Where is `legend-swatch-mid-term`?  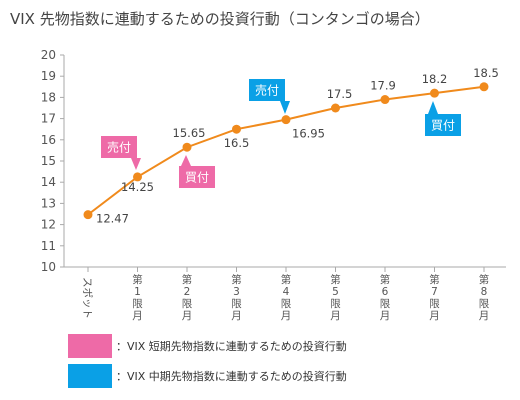 legend-swatch-mid-term is located at coordinates (90, 376).